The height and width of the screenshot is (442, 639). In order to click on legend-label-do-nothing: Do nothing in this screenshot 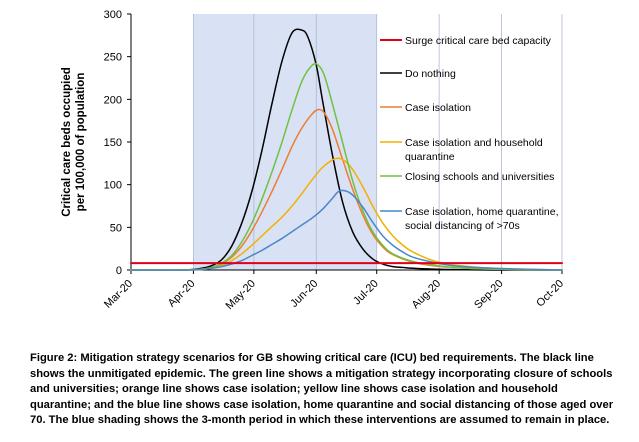, I will do `click(430, 74)`.